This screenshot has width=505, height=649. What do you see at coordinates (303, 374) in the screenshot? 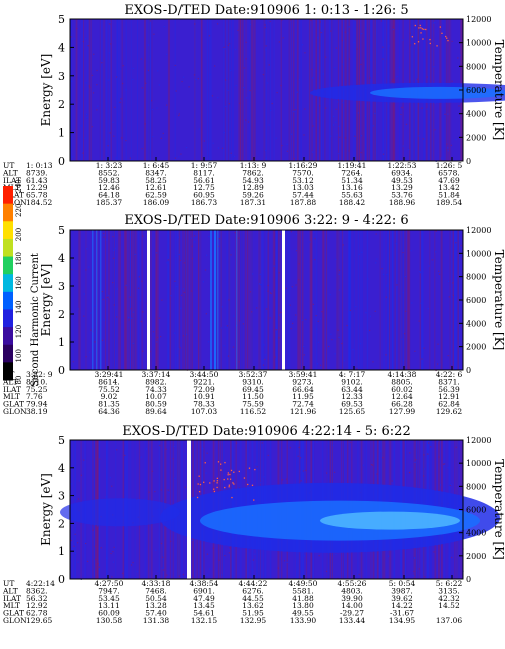
I see `orbit-cell: 3:59:41` at bounding box center [303, 374].